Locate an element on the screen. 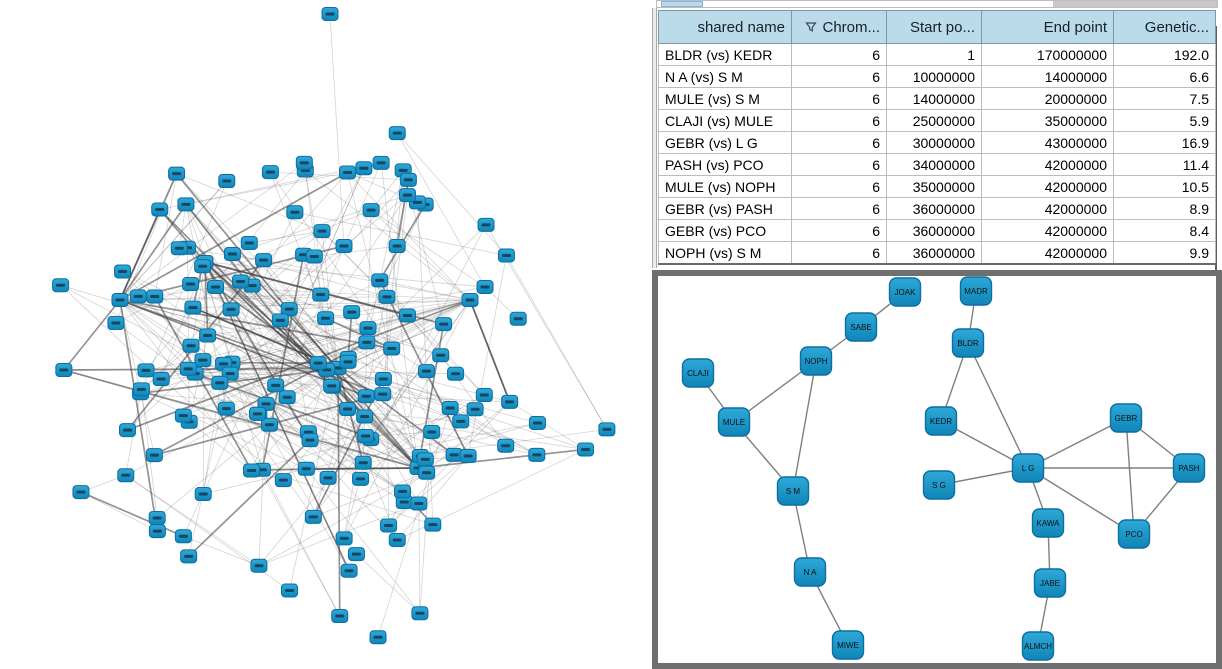  table-cell: 6.6 is located at coordinates (1164, 76).